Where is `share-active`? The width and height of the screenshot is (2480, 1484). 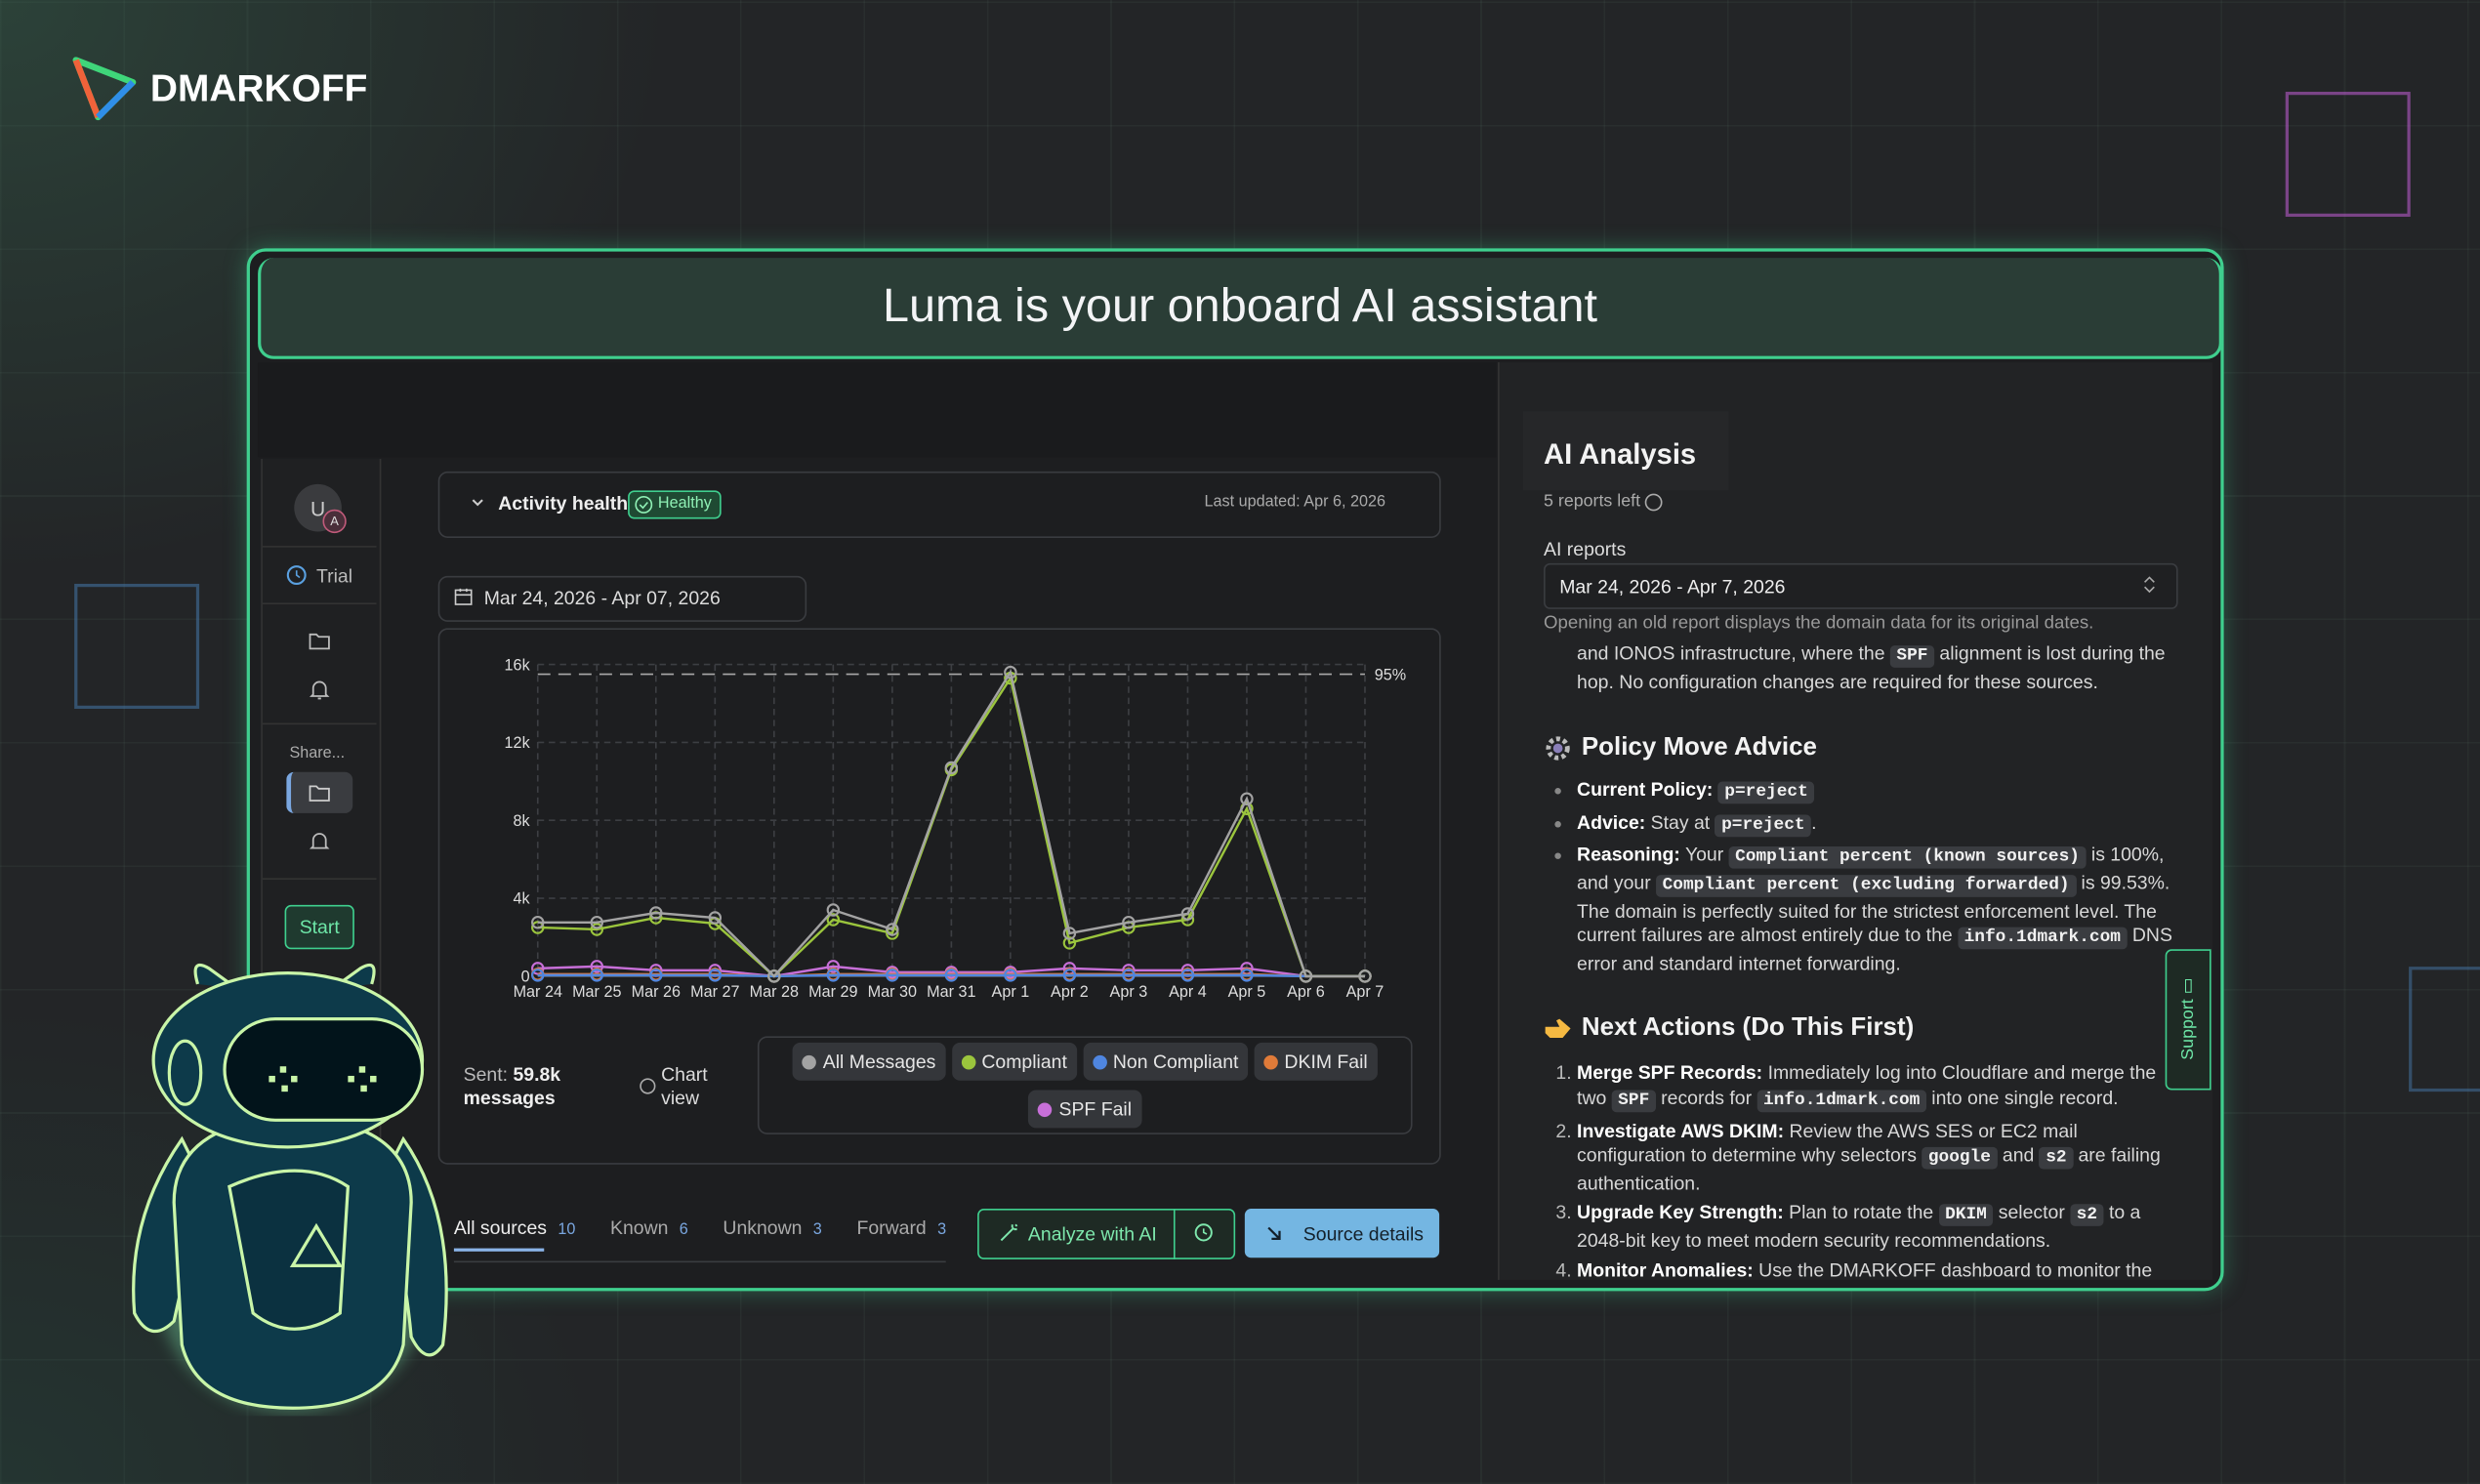 share-active is located at coordinates (320, 792).